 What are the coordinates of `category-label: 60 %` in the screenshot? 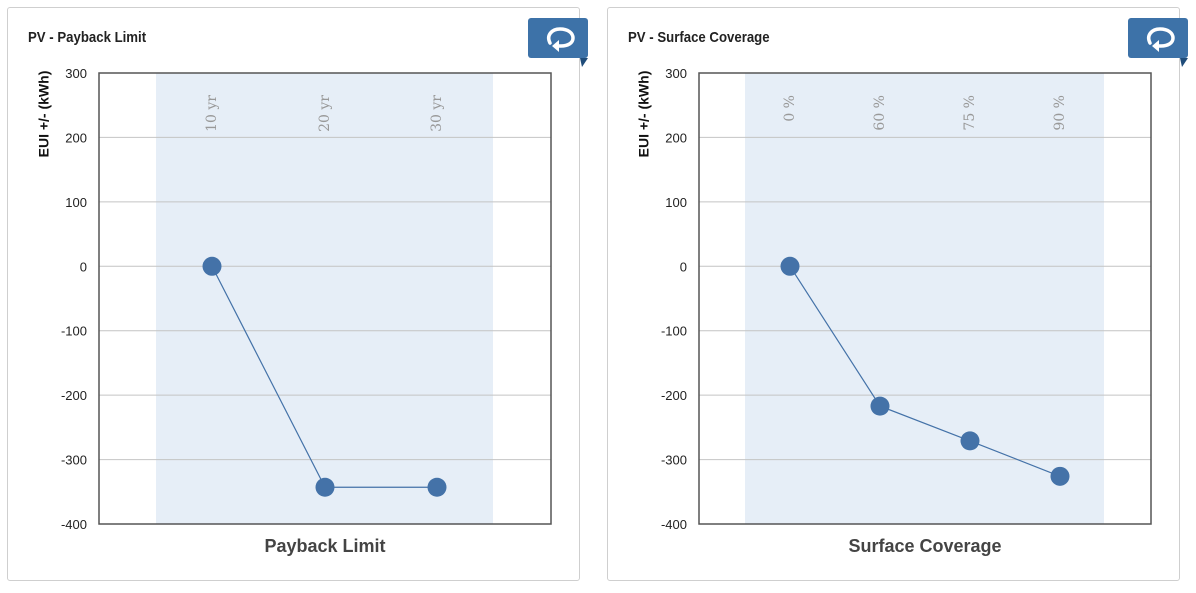 It's located at (880, 113).